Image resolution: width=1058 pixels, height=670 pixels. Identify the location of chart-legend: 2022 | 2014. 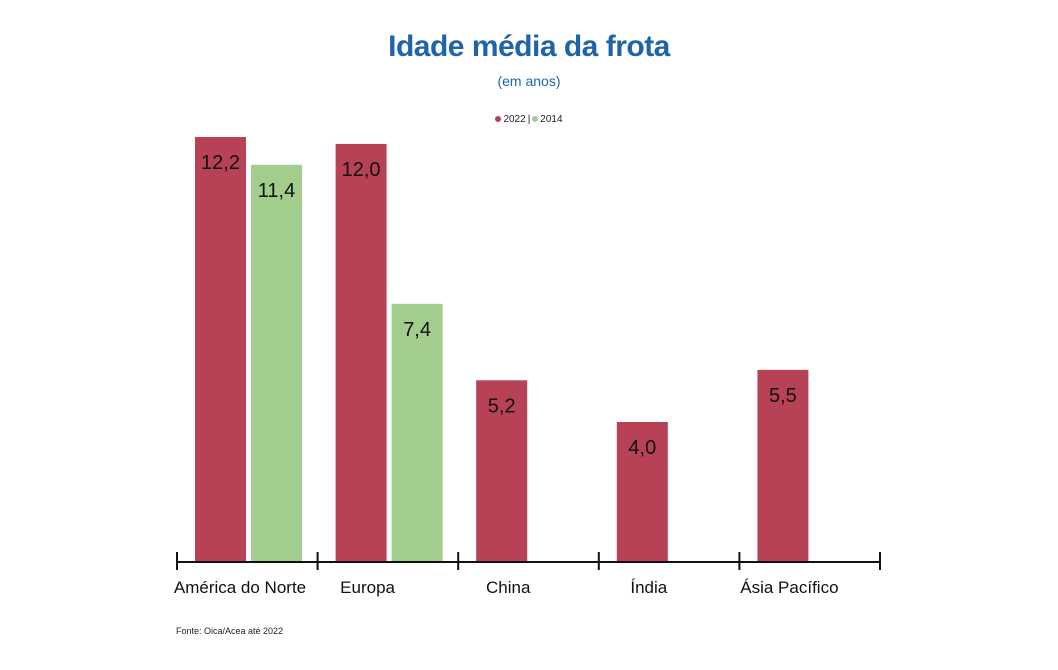
(529, 119).